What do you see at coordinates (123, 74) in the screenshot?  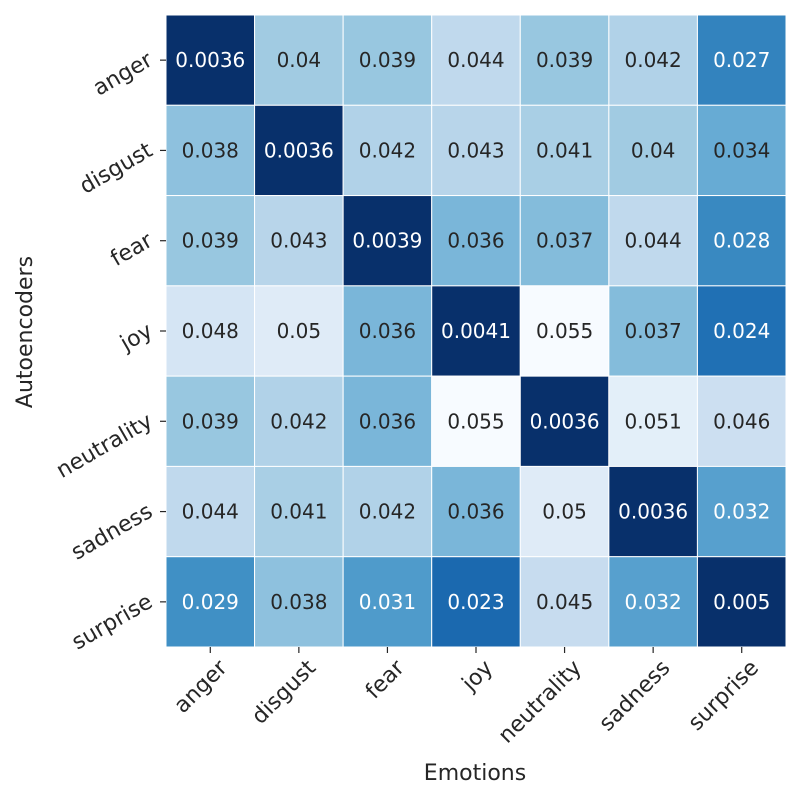 I see `y-tick-label: anger` at bounding box center [123, 74].